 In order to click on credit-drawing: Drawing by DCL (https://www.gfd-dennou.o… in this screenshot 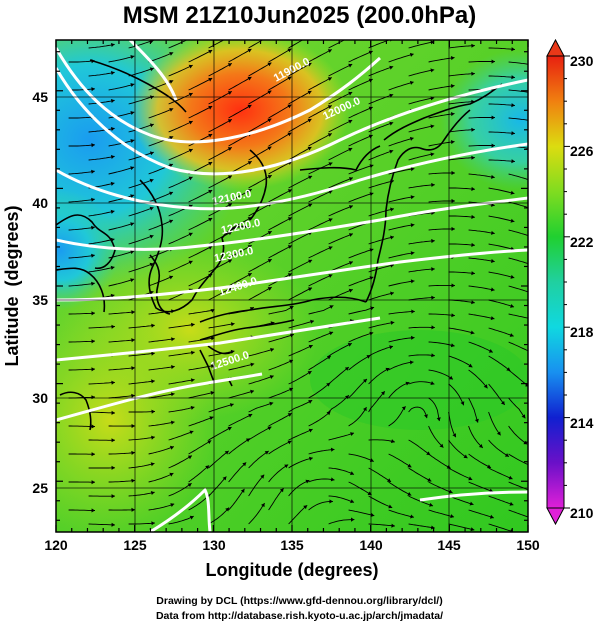, I will do `click(299, 601)`.